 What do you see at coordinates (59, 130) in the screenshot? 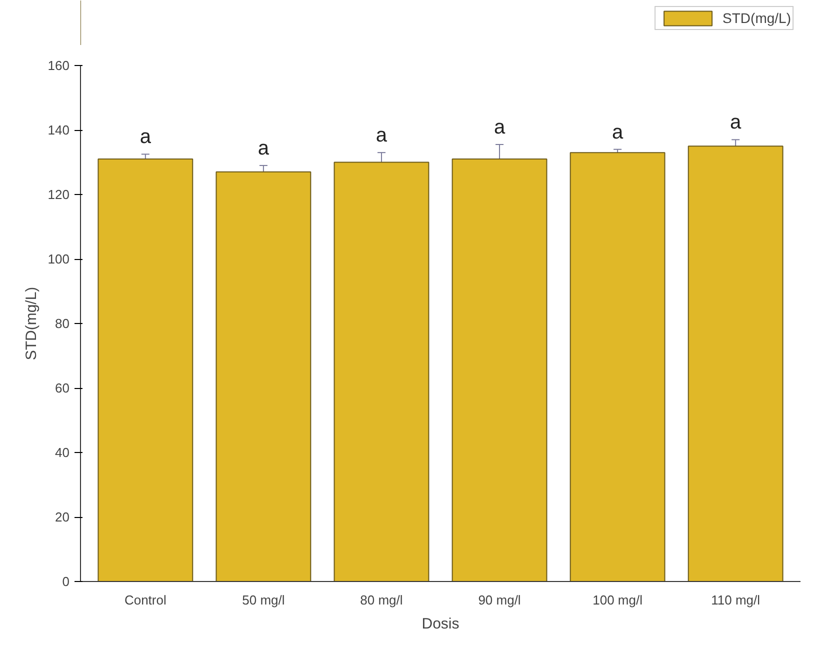
I see `y-tick-label: 140` at bounding box center [59, 130].